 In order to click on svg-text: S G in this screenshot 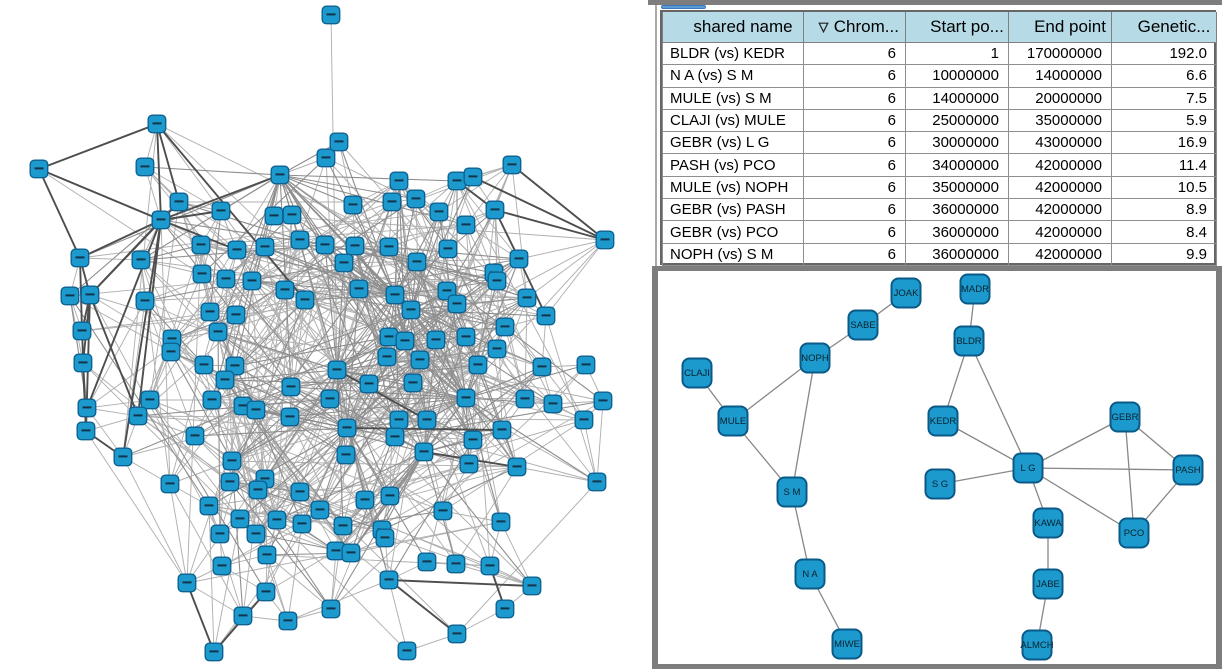, I will do `click(940, 484)`.